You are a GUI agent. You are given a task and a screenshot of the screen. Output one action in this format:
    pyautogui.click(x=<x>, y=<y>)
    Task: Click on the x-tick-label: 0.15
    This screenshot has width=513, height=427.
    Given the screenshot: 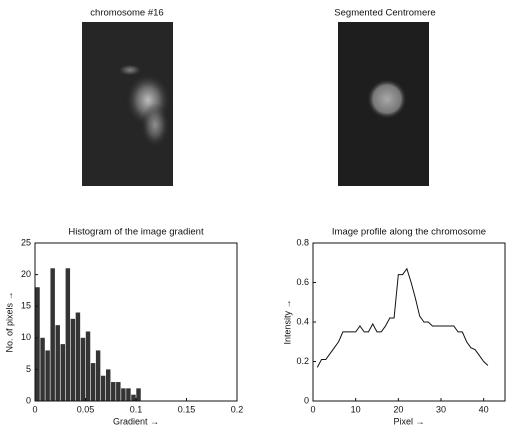 What is the action you would take?
    pyautogui.click(x=187, y=409)
    